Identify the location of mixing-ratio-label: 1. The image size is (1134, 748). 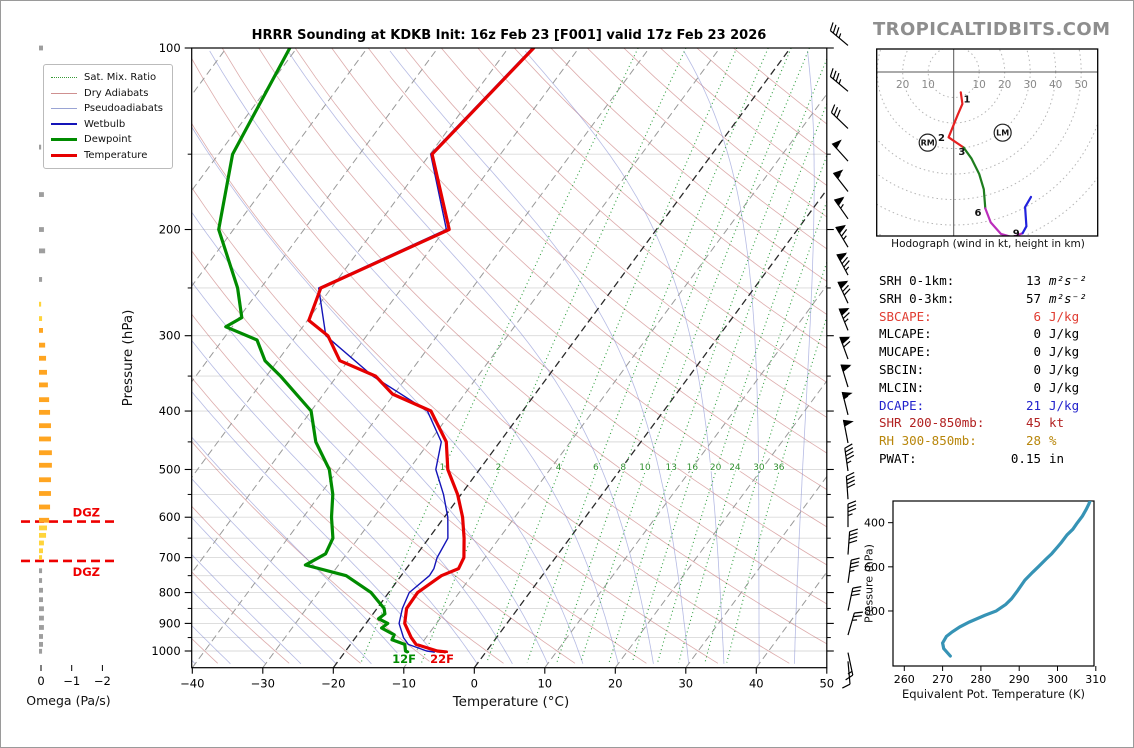
(443, 468).